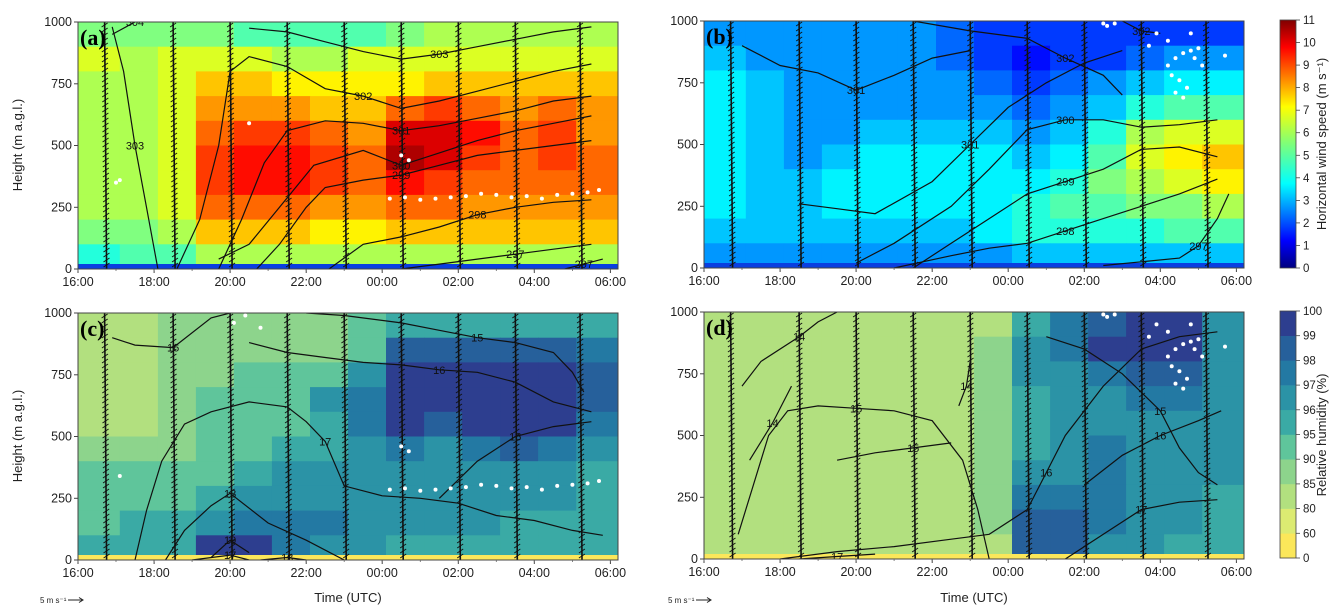  What do you see at coordinates (687, 497) in the screenshot?
I see `y-tick-label: 250` at bounding box center [687, 497].